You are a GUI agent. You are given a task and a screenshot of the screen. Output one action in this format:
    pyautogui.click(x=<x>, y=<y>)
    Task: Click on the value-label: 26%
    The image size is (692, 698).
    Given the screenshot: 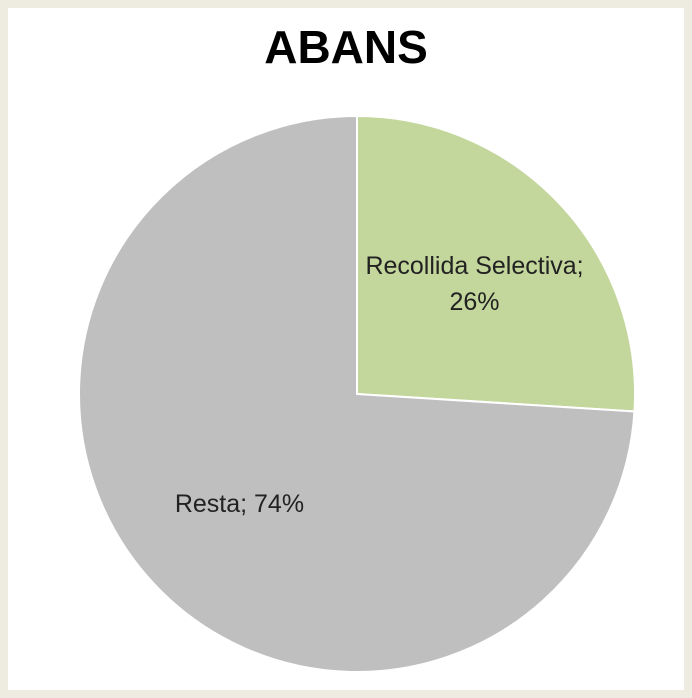 What is the action you would take?
    pyautogui.click(x=474, y=301)
    